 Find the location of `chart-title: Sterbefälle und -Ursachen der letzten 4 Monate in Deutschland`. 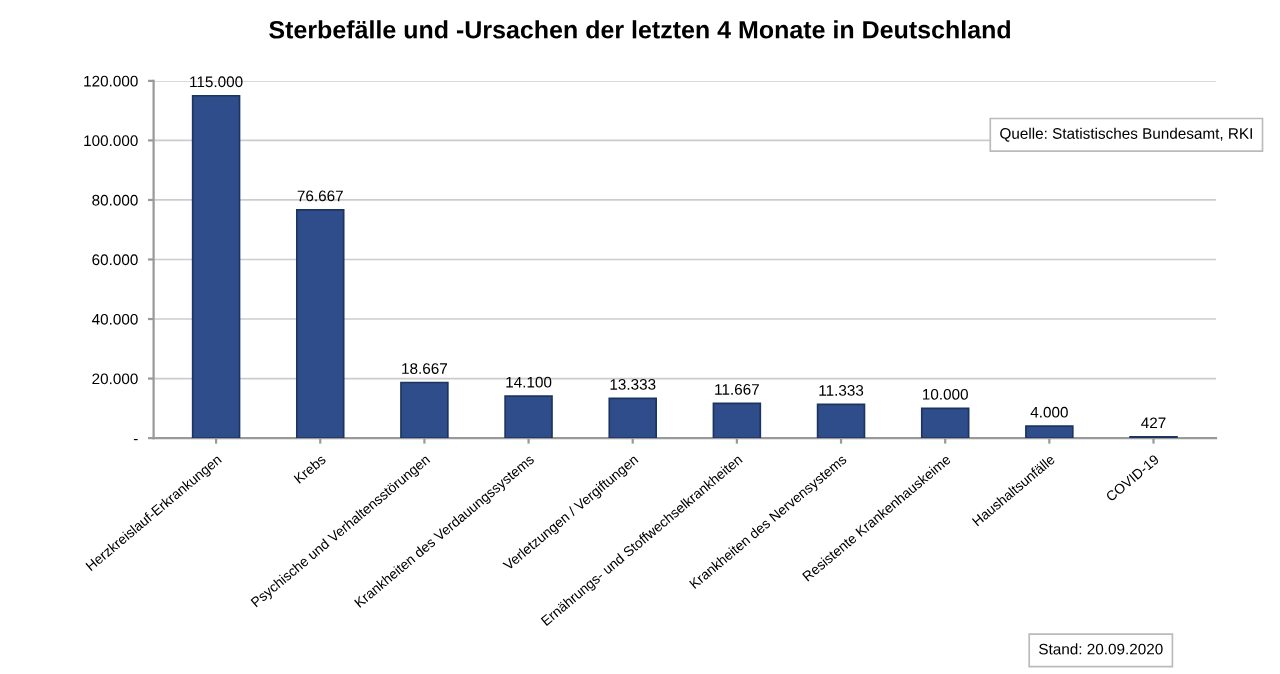

chart-title: Sterbefälle und -Ursachen der letzten 4 Monate in Deutschland is located at coordinates (639, 29).